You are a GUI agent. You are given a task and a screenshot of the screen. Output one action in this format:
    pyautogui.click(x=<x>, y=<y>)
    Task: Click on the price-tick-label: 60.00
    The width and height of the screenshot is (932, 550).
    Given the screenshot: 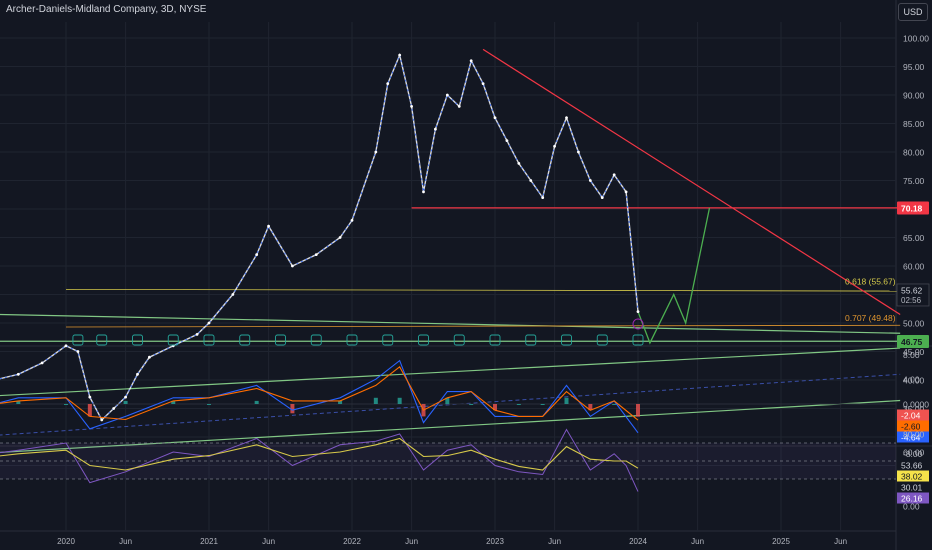 What is the action you would take?
    pyautogui.click(x=914, y=267)
    